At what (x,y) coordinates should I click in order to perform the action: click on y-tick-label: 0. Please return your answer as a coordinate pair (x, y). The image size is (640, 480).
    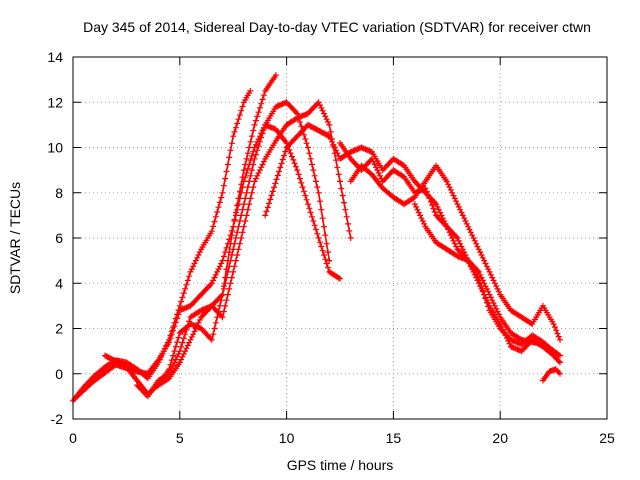
    Looking at the image, I should click on (59, 374).